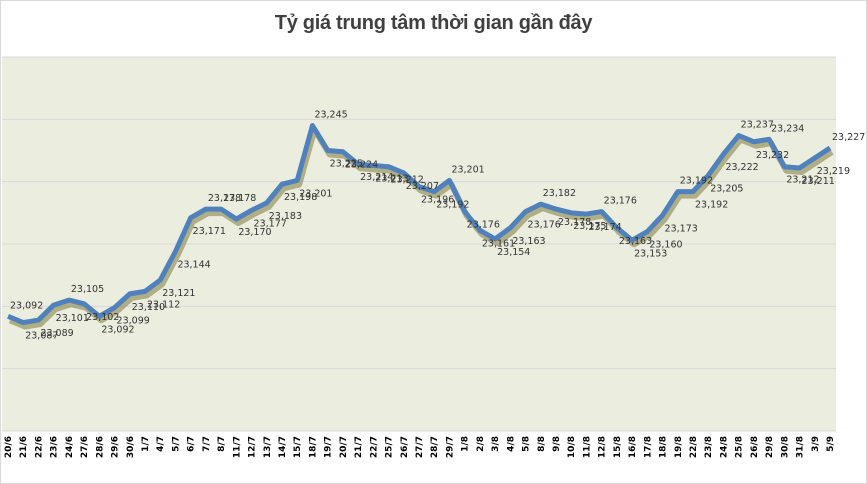  Describe the element at coordinates (148, 307) in the screenshot. I see `data-label: 23,110` at that location.